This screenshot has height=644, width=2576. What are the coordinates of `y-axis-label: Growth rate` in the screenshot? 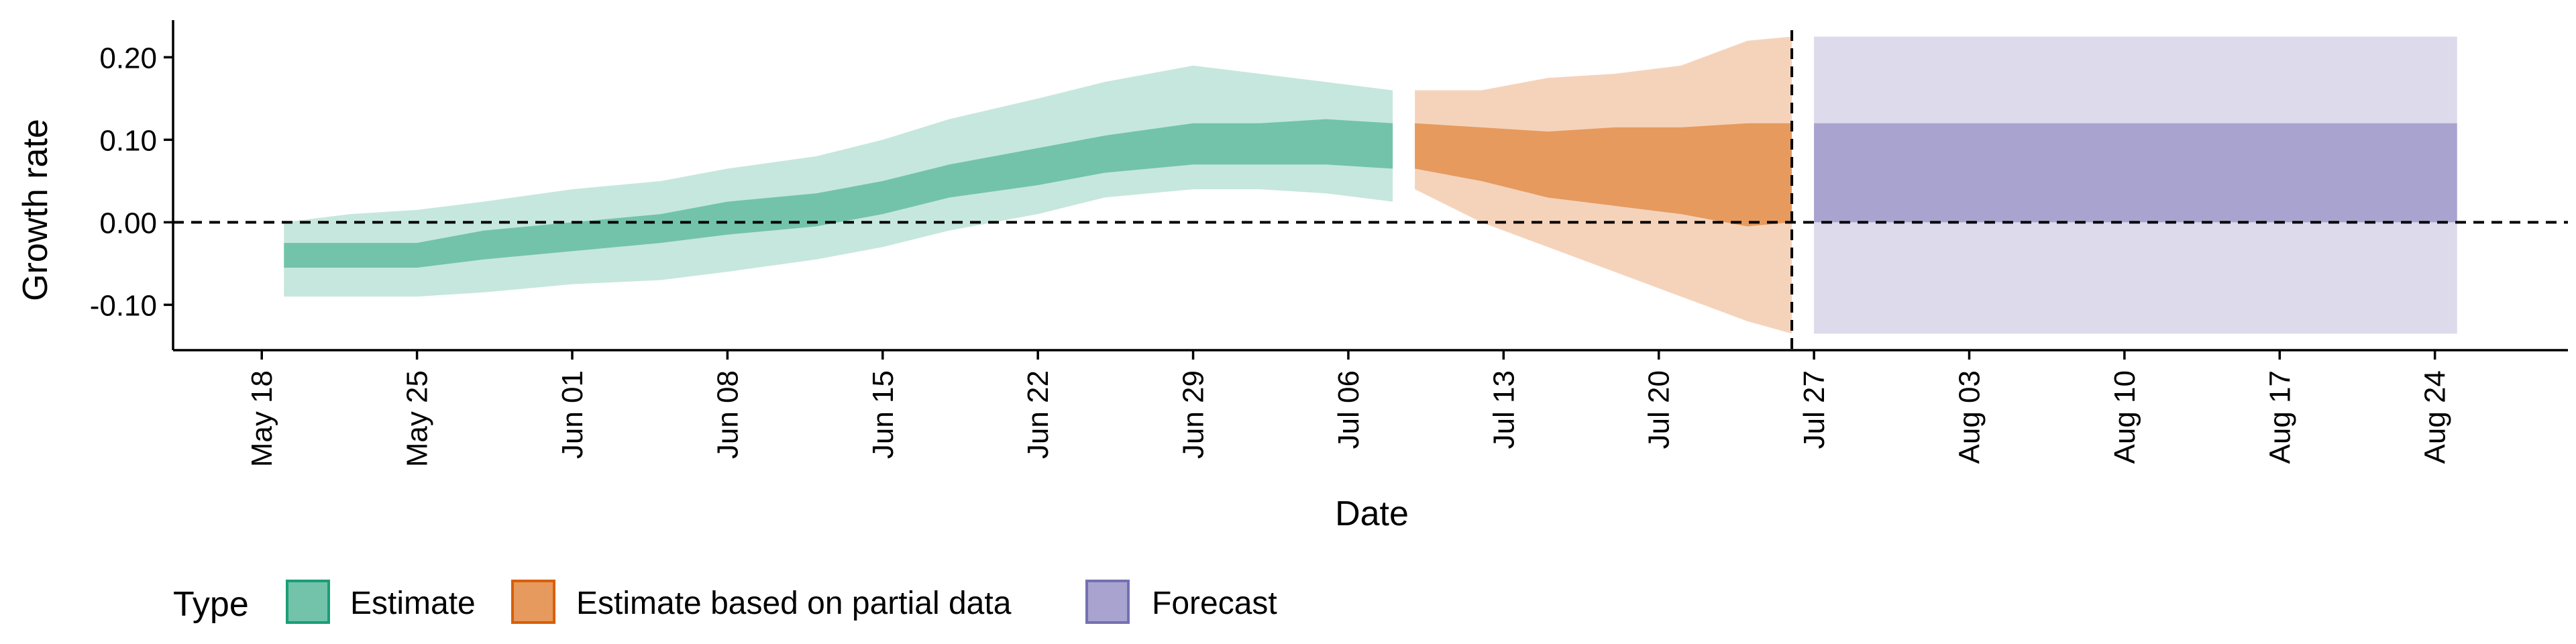 It's located at (35, 210).